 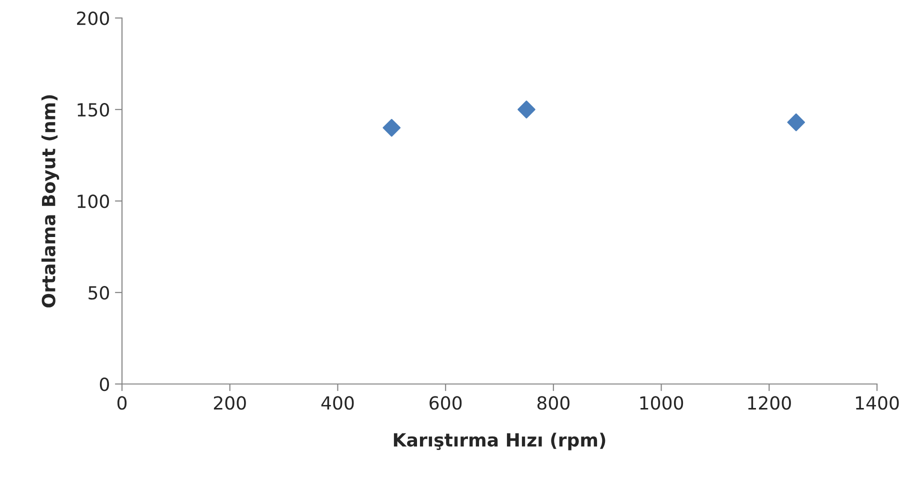 I want to click on x-tick-label: 400, so click(x=337, y=403).